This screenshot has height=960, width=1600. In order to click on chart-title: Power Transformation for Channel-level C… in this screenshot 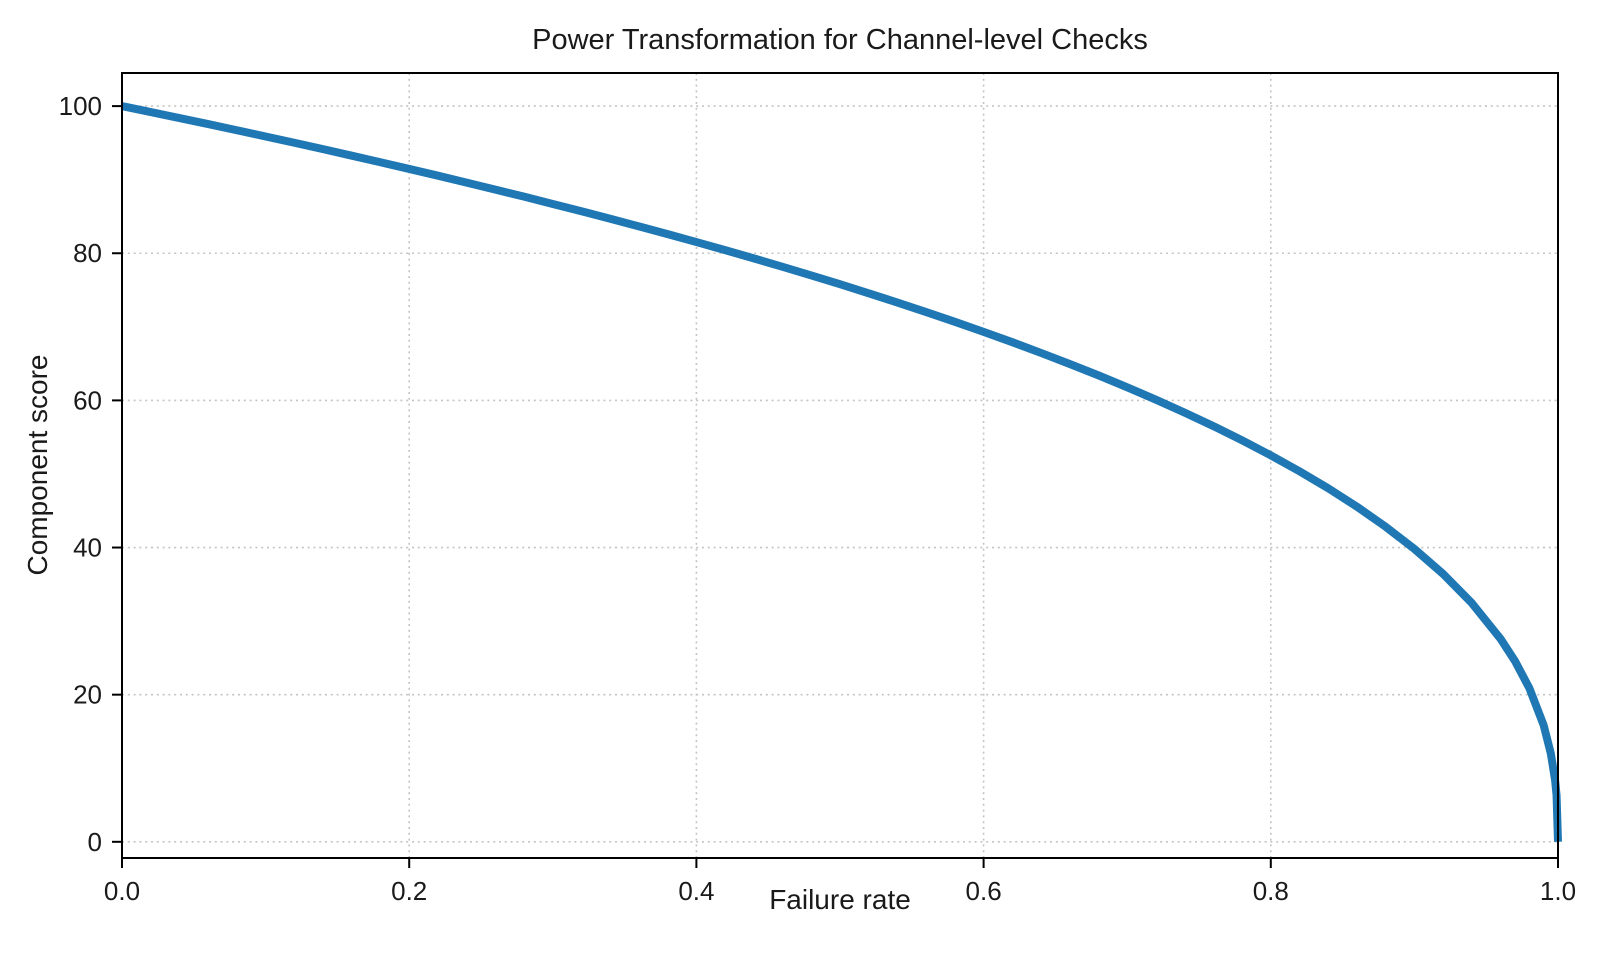, I will do `click(840, 40)`.